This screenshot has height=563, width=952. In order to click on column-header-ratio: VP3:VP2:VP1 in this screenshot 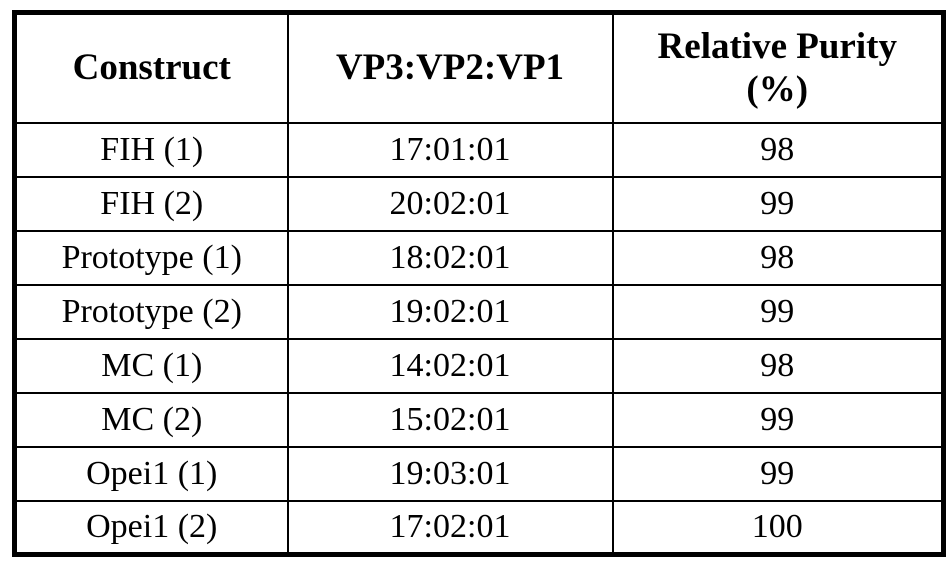, I will do `click(450, 67)`.